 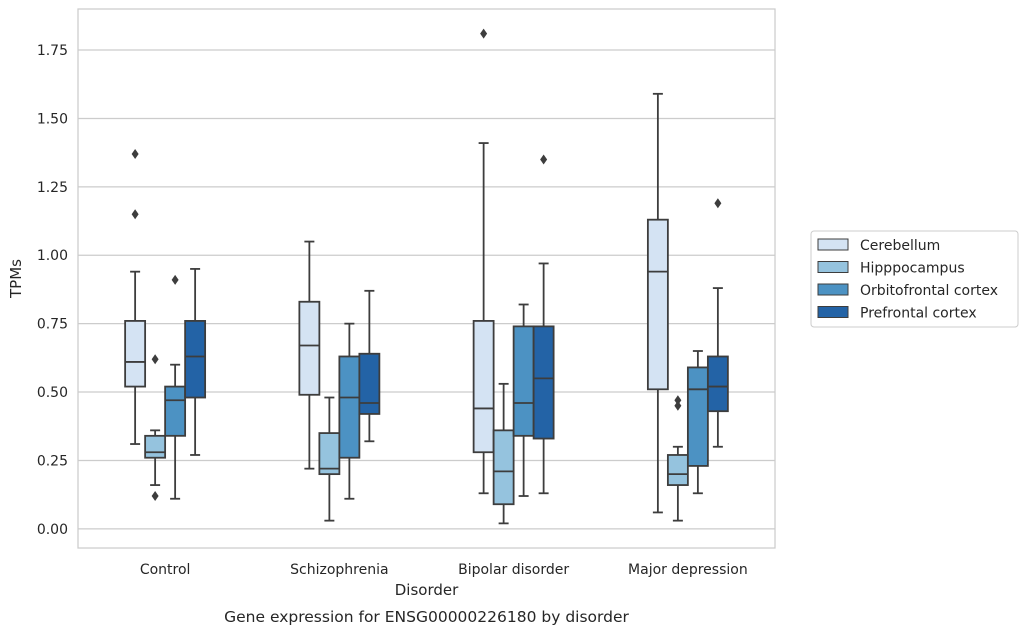 What do you see at coordinates (339, 570) in the screenshot?
I see `x-tick-label: Schizophrenia` at bounding box center [339, 570].